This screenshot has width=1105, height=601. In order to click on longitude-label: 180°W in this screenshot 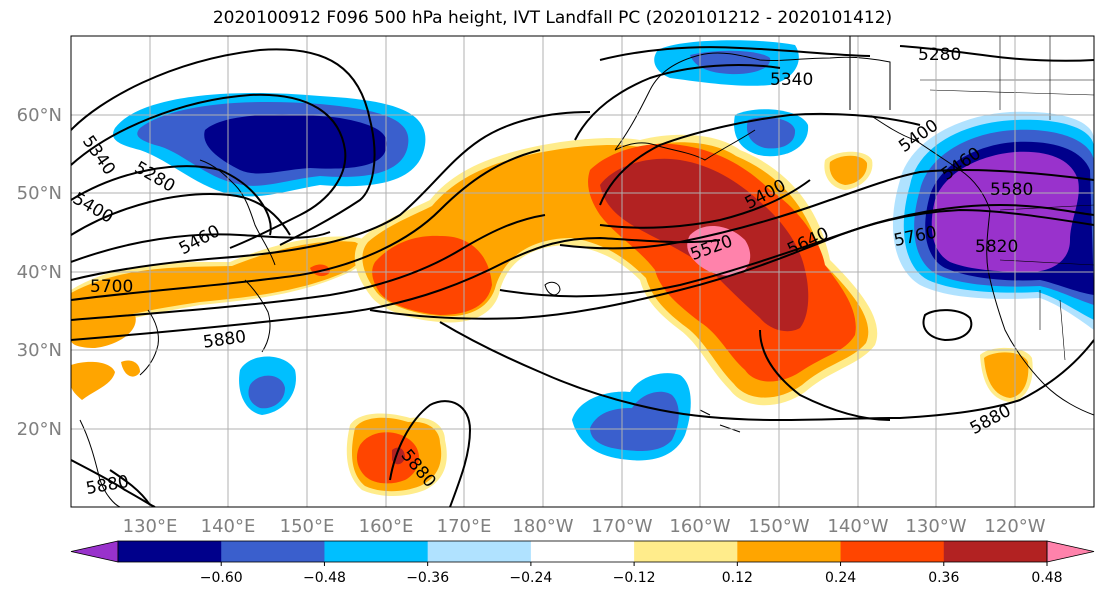, I will do `click(542, 526)`.